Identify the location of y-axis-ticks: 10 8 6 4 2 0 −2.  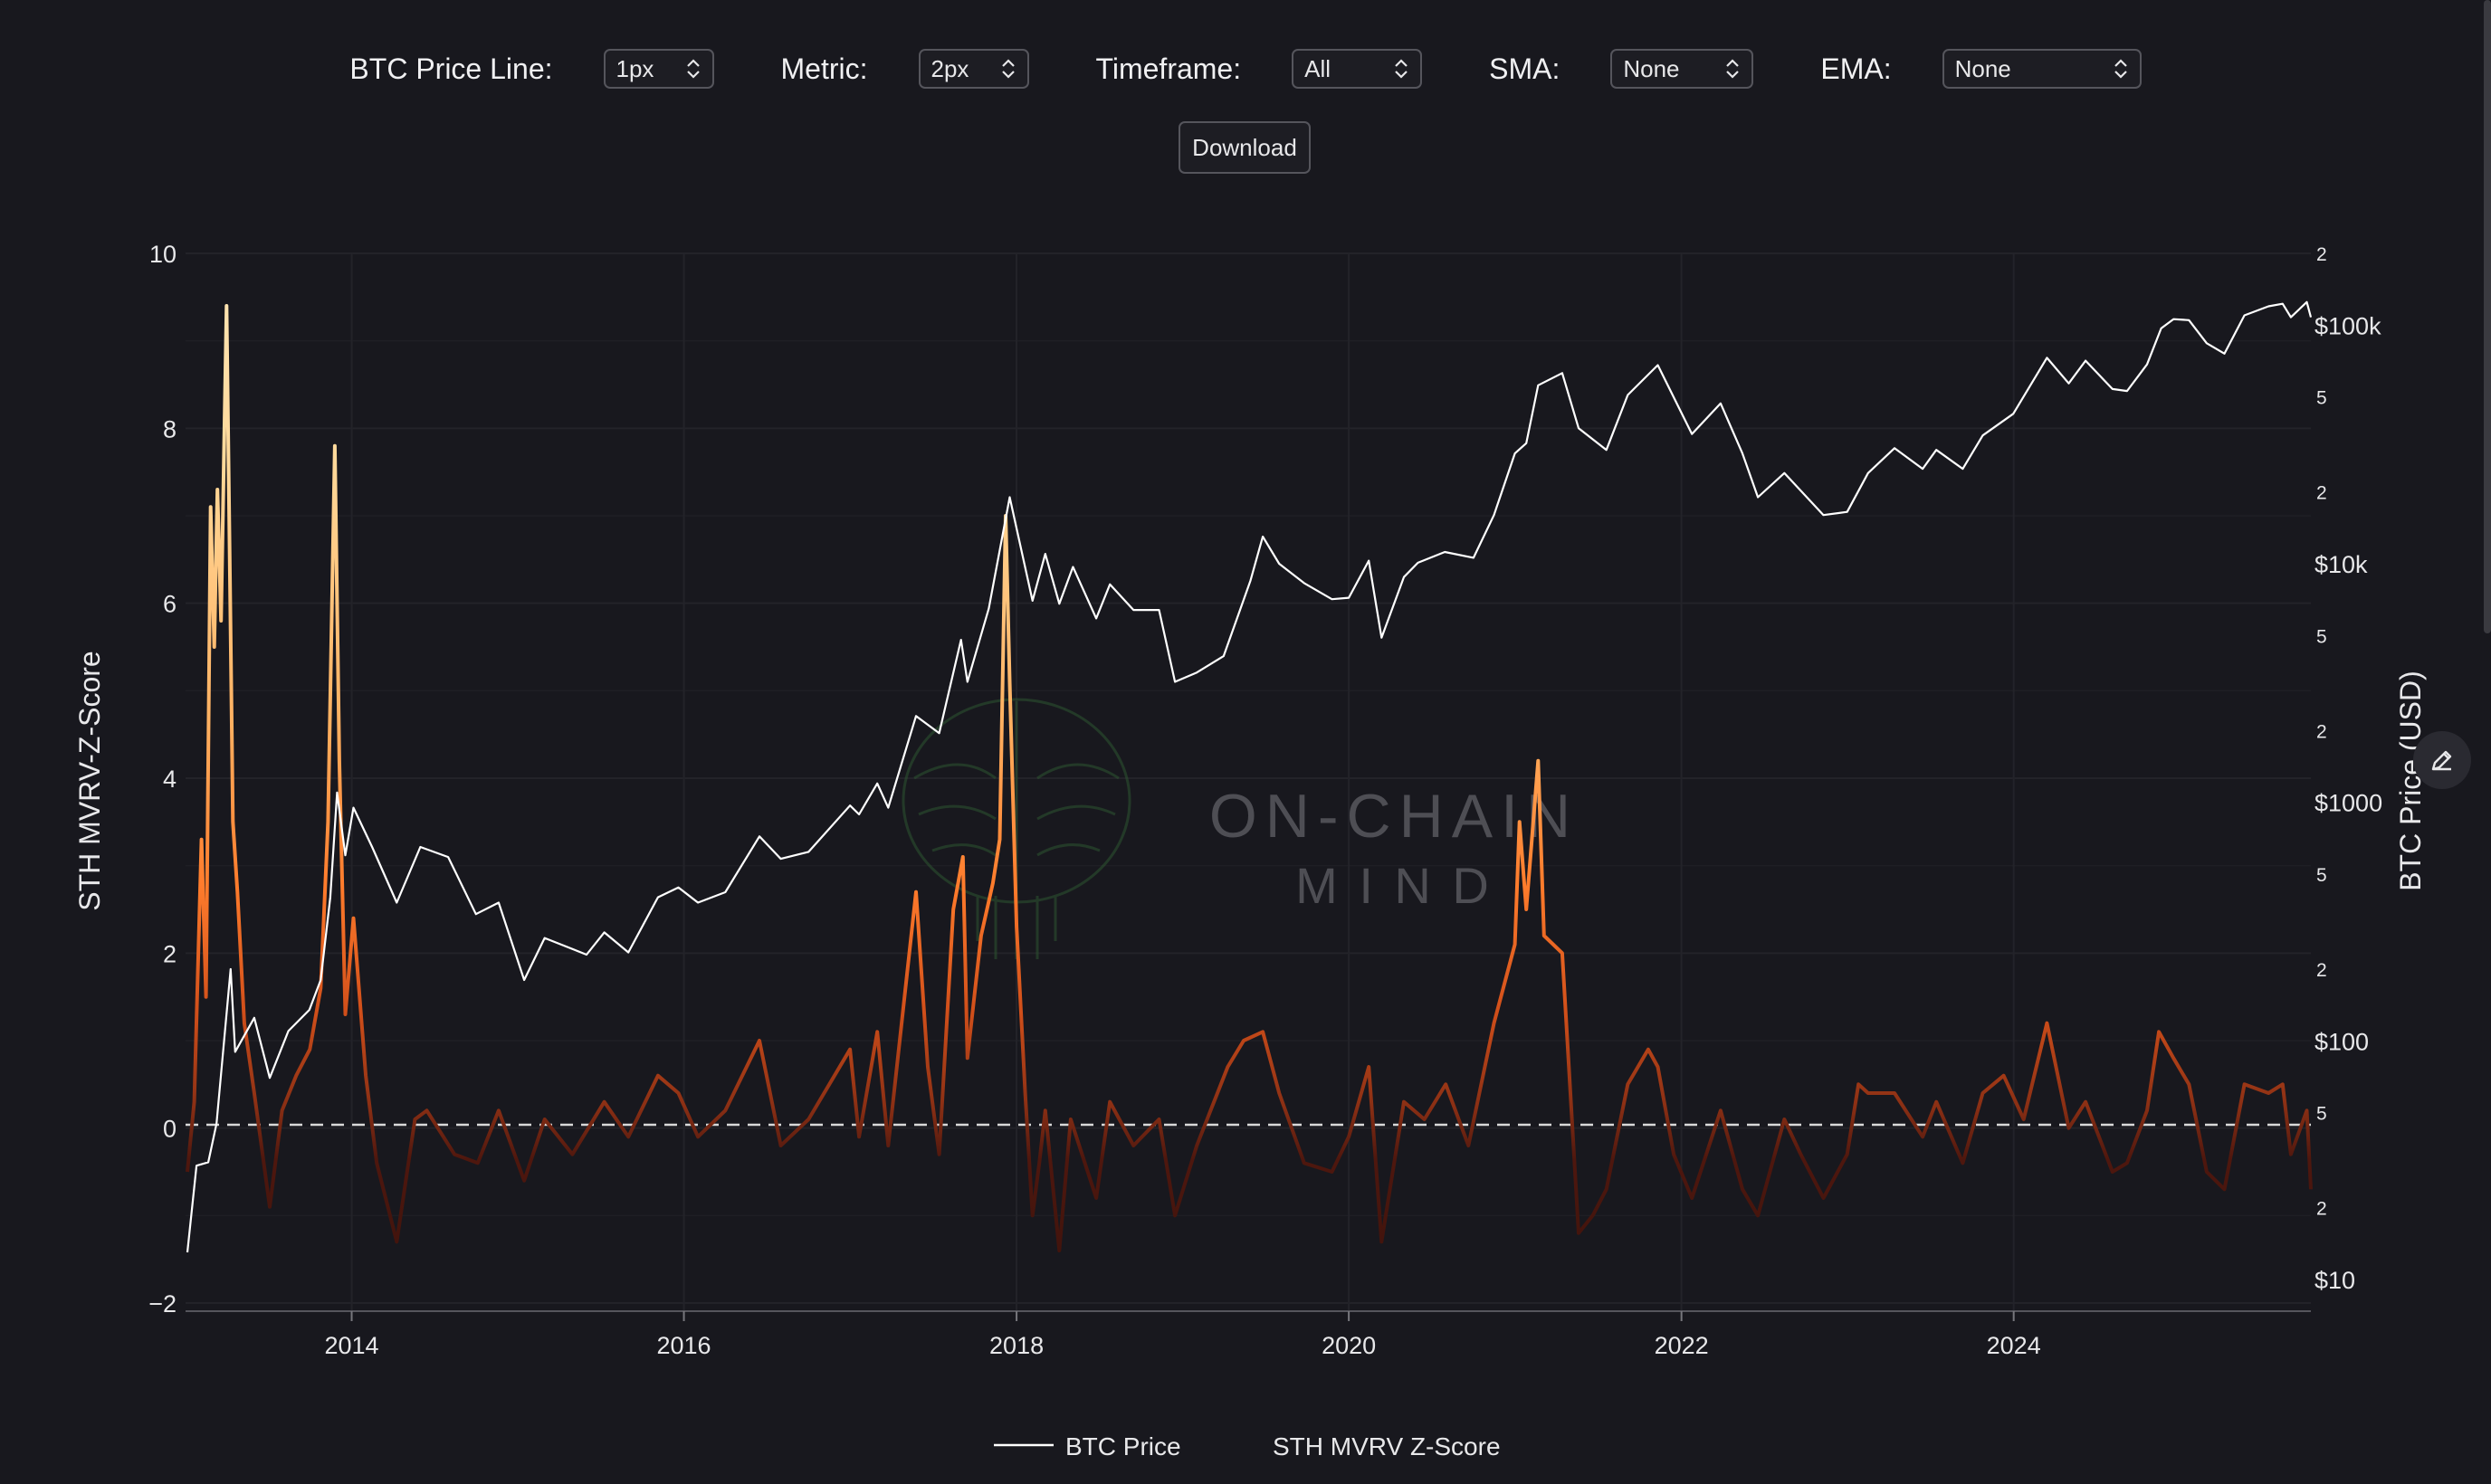
(162, 779).